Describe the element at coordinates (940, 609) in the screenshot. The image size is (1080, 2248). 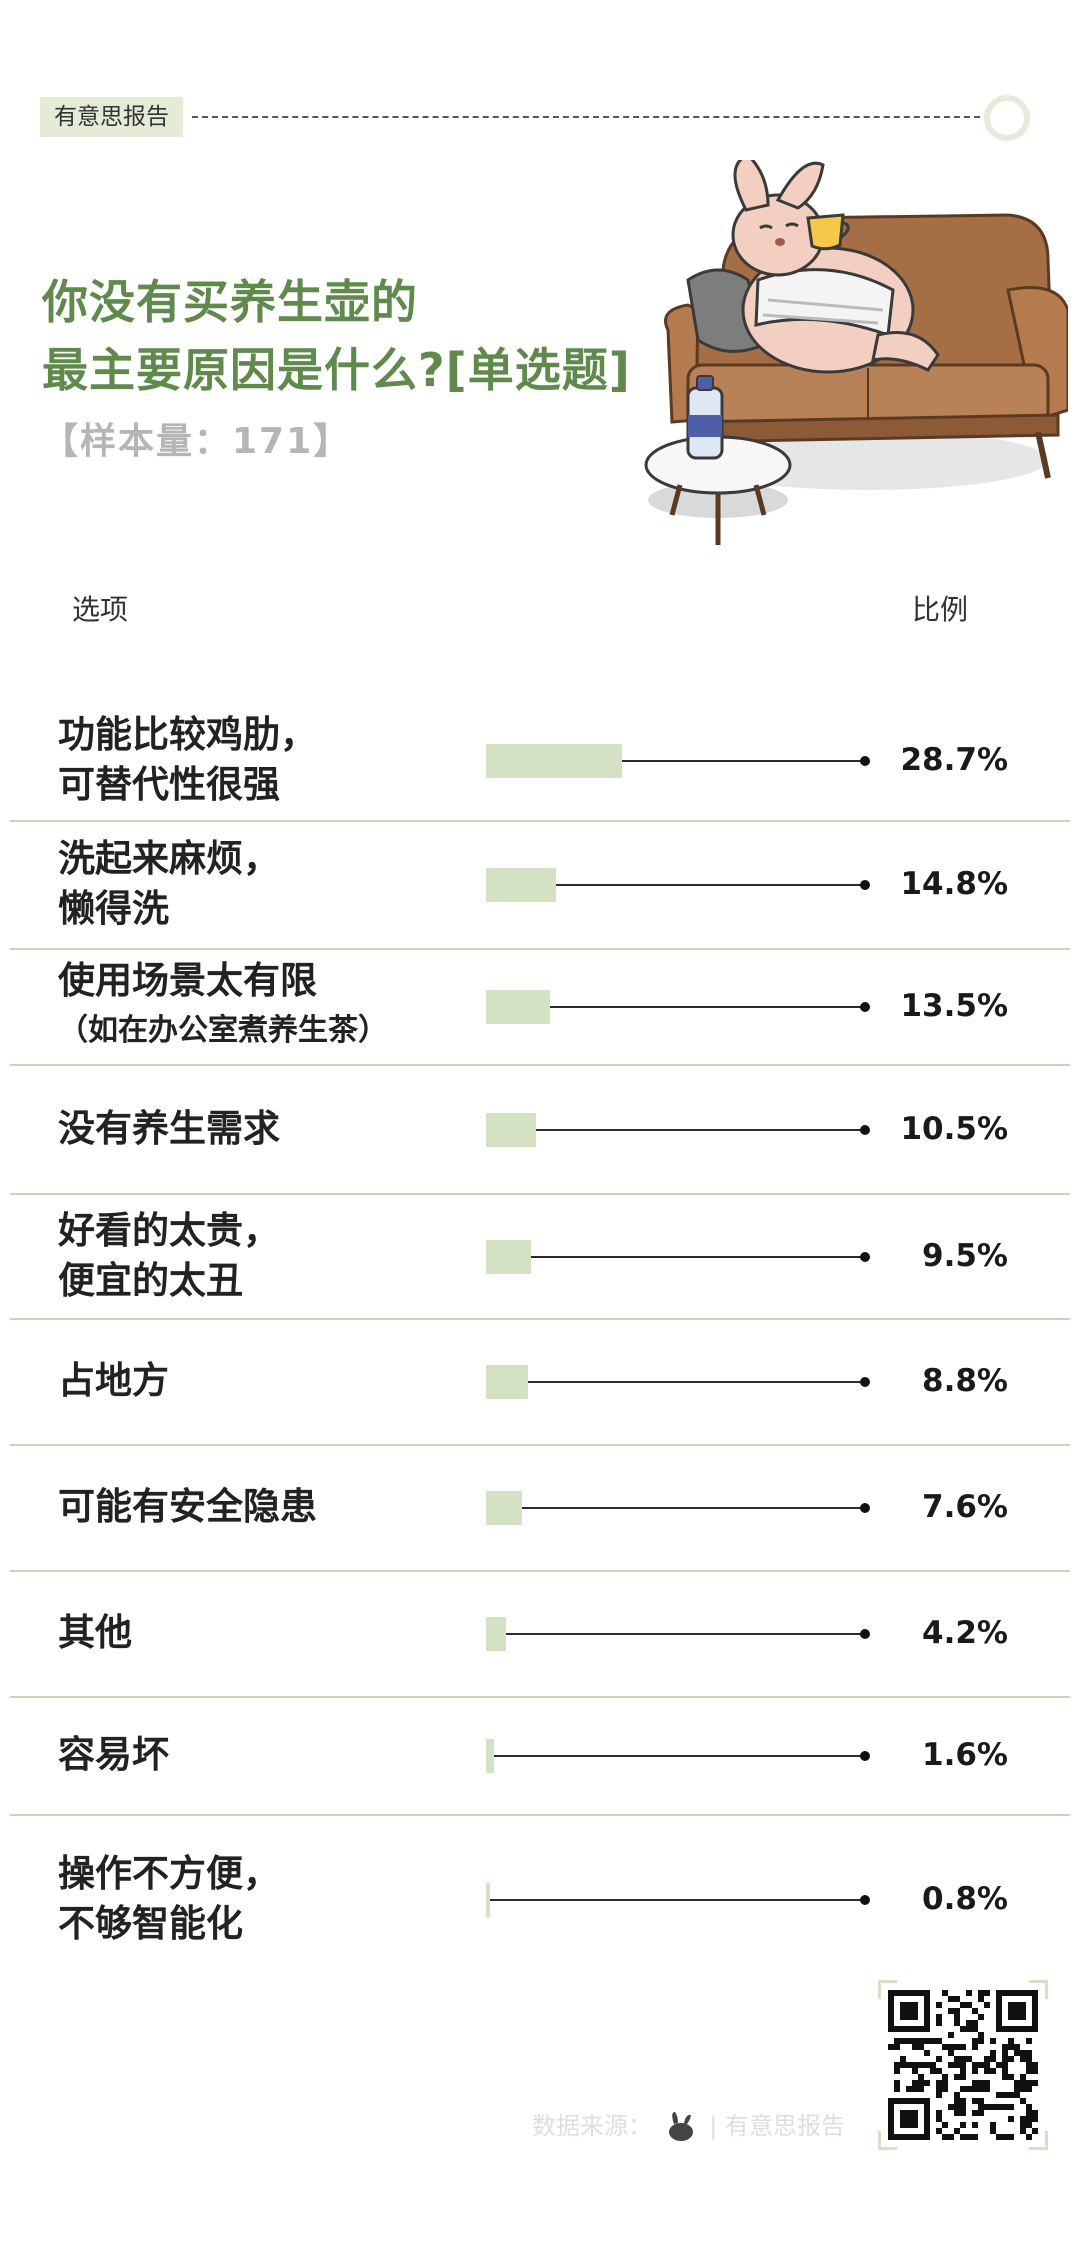
I see `column-header-ratio: 比例` at that location.